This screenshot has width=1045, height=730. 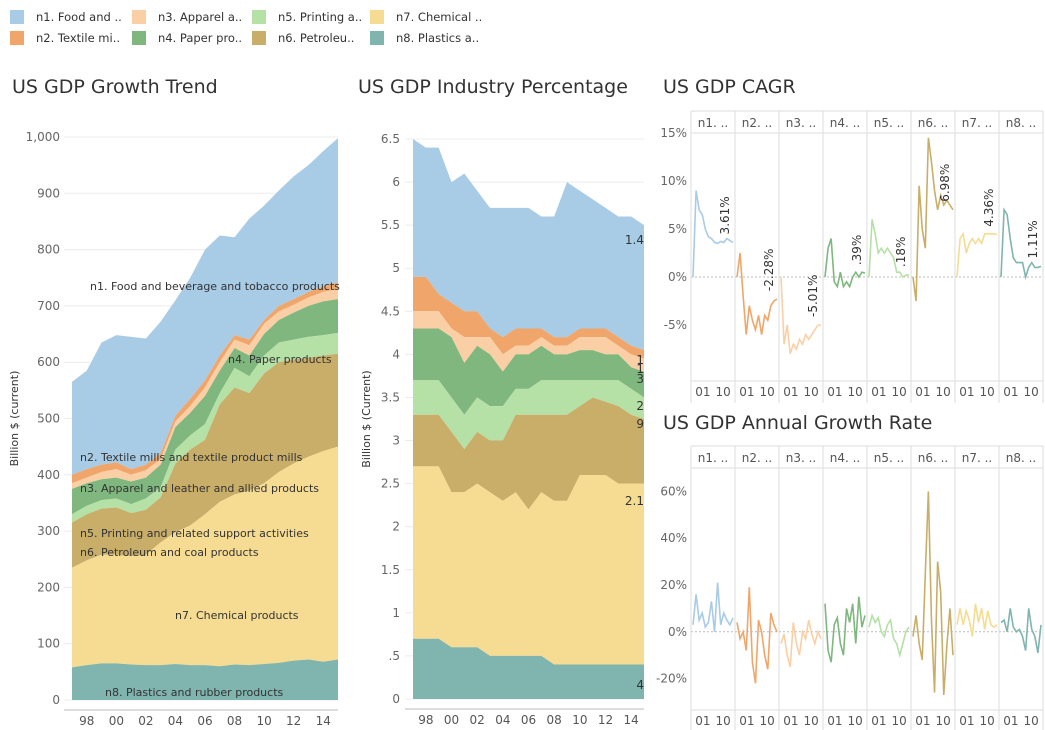 What do you see at coordinates (640, 424) in the screenshot?
I see `end-label: 9` at bounding box center [640, 424].